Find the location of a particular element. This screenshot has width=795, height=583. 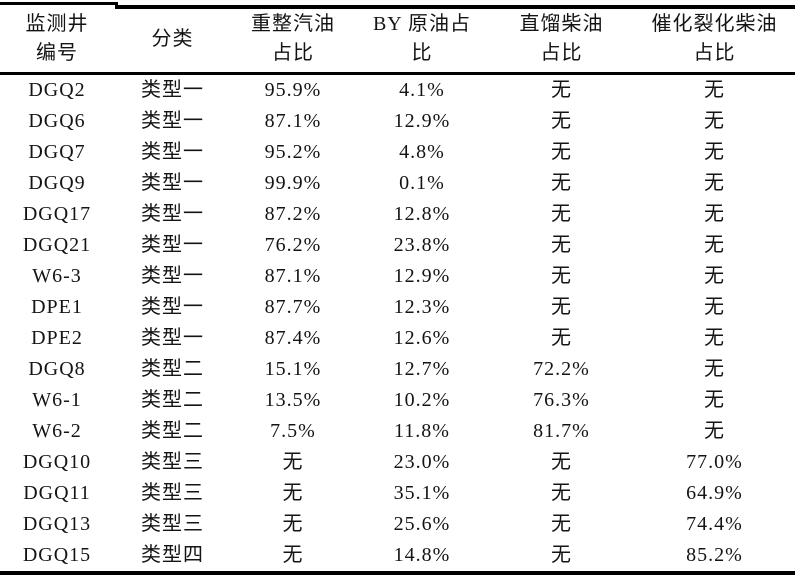

cell-straight-run-diesel: 81.7% is located at coordinates (561, 431).